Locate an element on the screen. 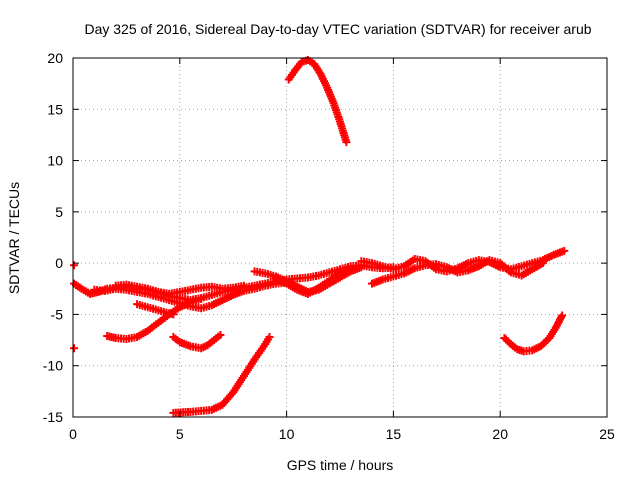  series-arc-m is located at coordinates (533, 333).